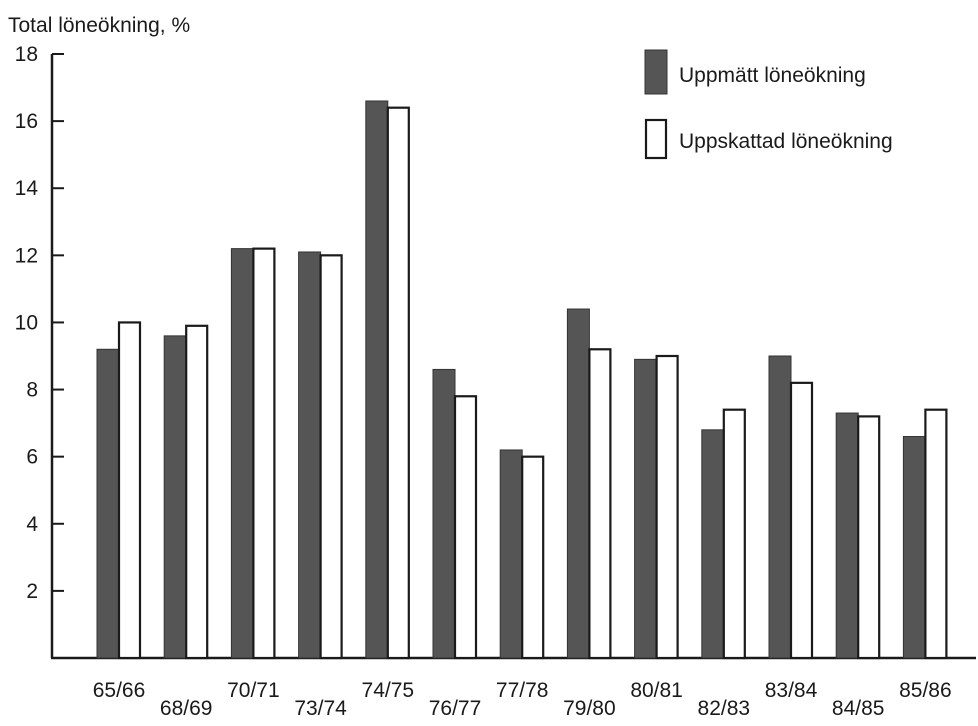  Describe the element at coordinates (791, 690) in the screenshot. I see `x-category-label: 83/84` at that location.